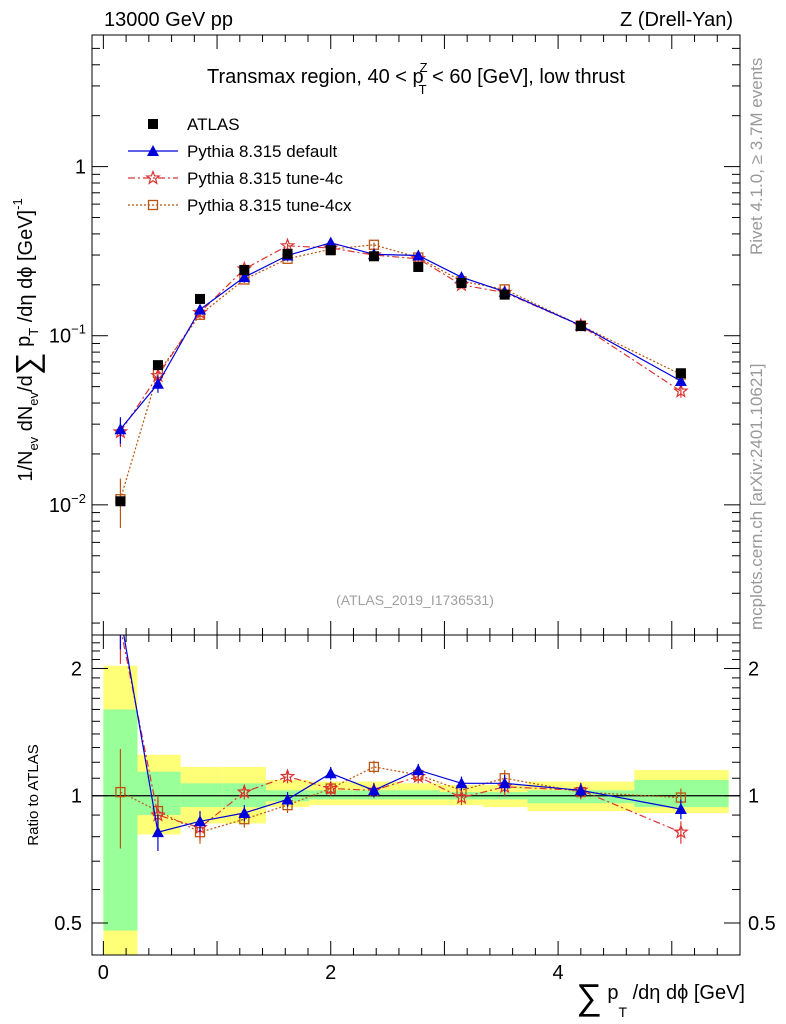 The width and height of the screenshot is (786, 1024). What do you see at coordinates (240, 205) in the screenshot?
I see `legend-entry-tune4cx: Pythia 8.315 tune-4cx` at bounding box center [240, 205].